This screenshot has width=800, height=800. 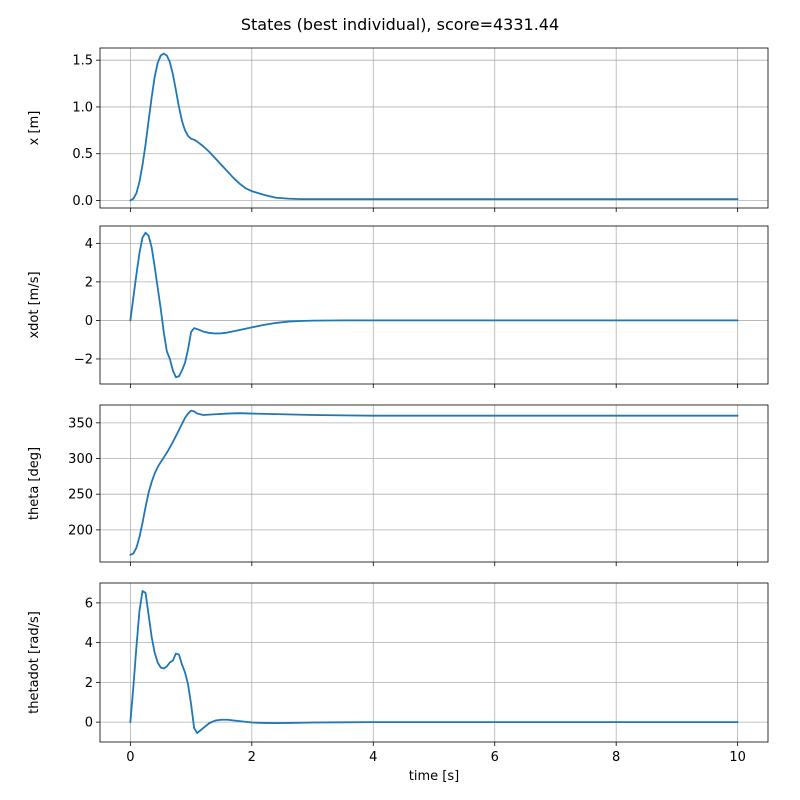 What do you see at coordinates (89, 723) in the screenshot?
I see `ytick-label-0: 0` at bounding box center [89, 723].